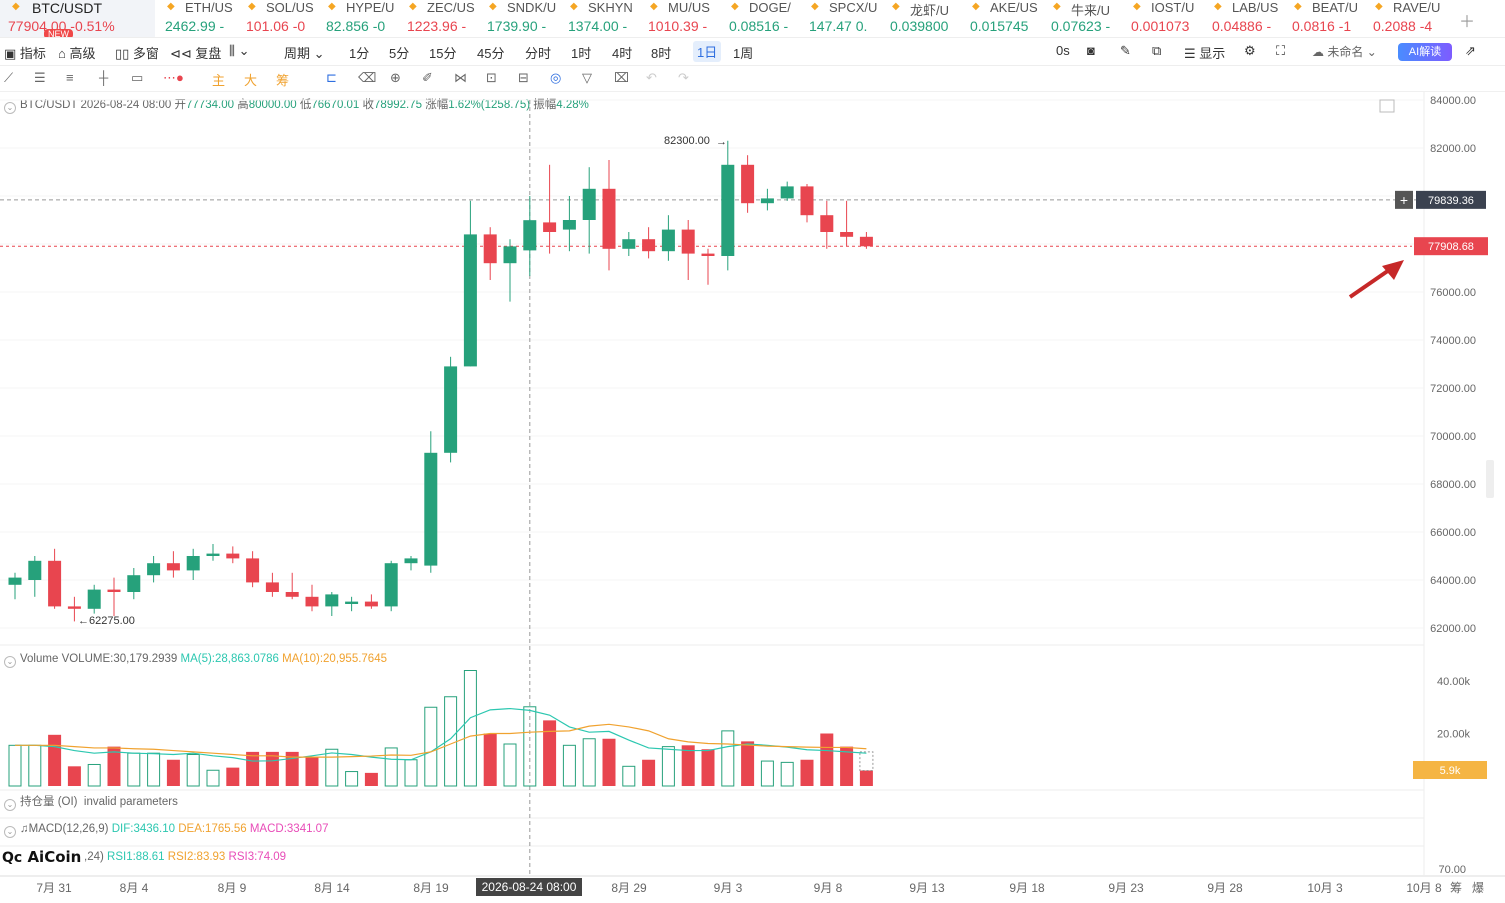 The height and width of the screenshot is (903, 1505). What do you see at coordinates (438, 18) in the screenshot?
I see `ticker-tab: ◆ ZEC/US 1223.96 -` at bounding box center [438, 18].